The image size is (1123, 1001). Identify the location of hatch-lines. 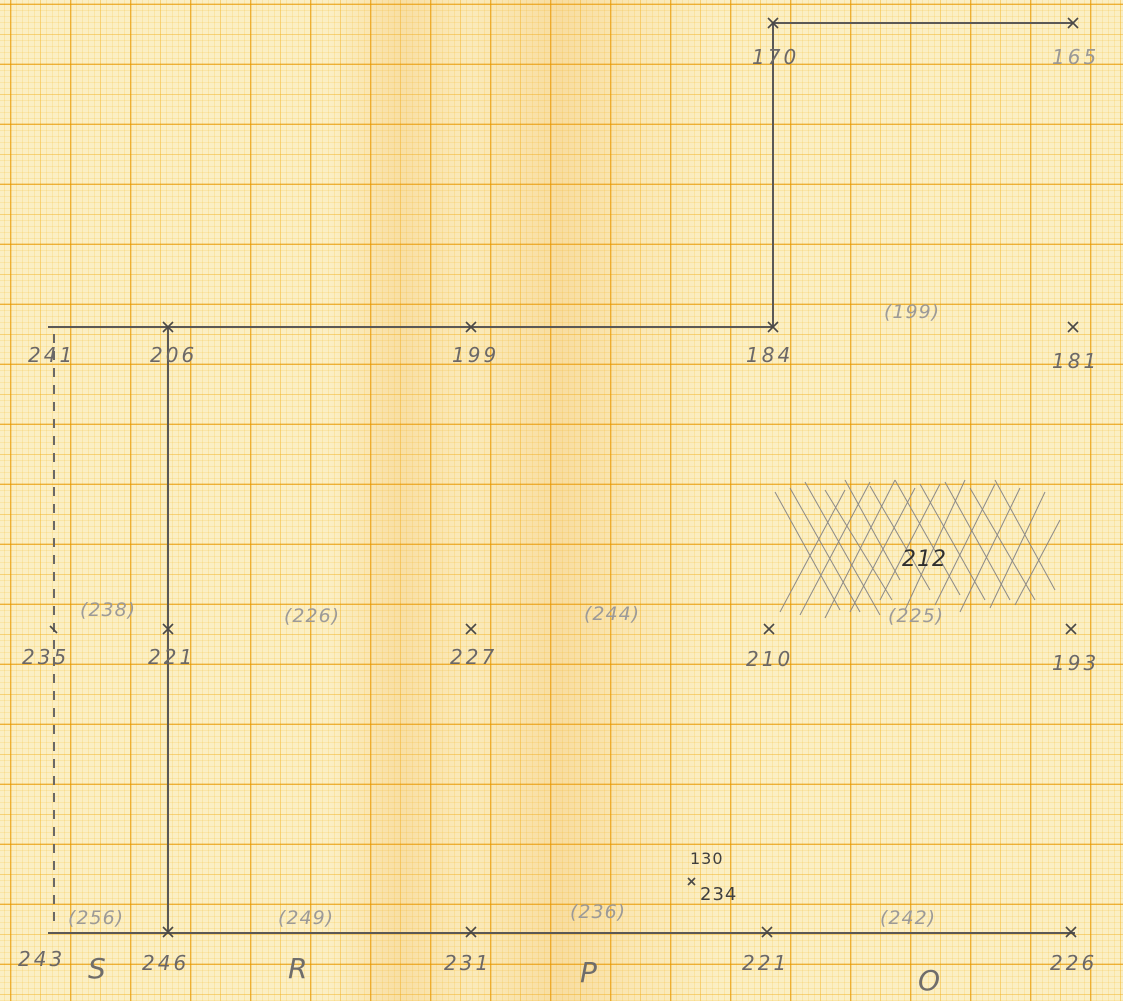
(917, 549).